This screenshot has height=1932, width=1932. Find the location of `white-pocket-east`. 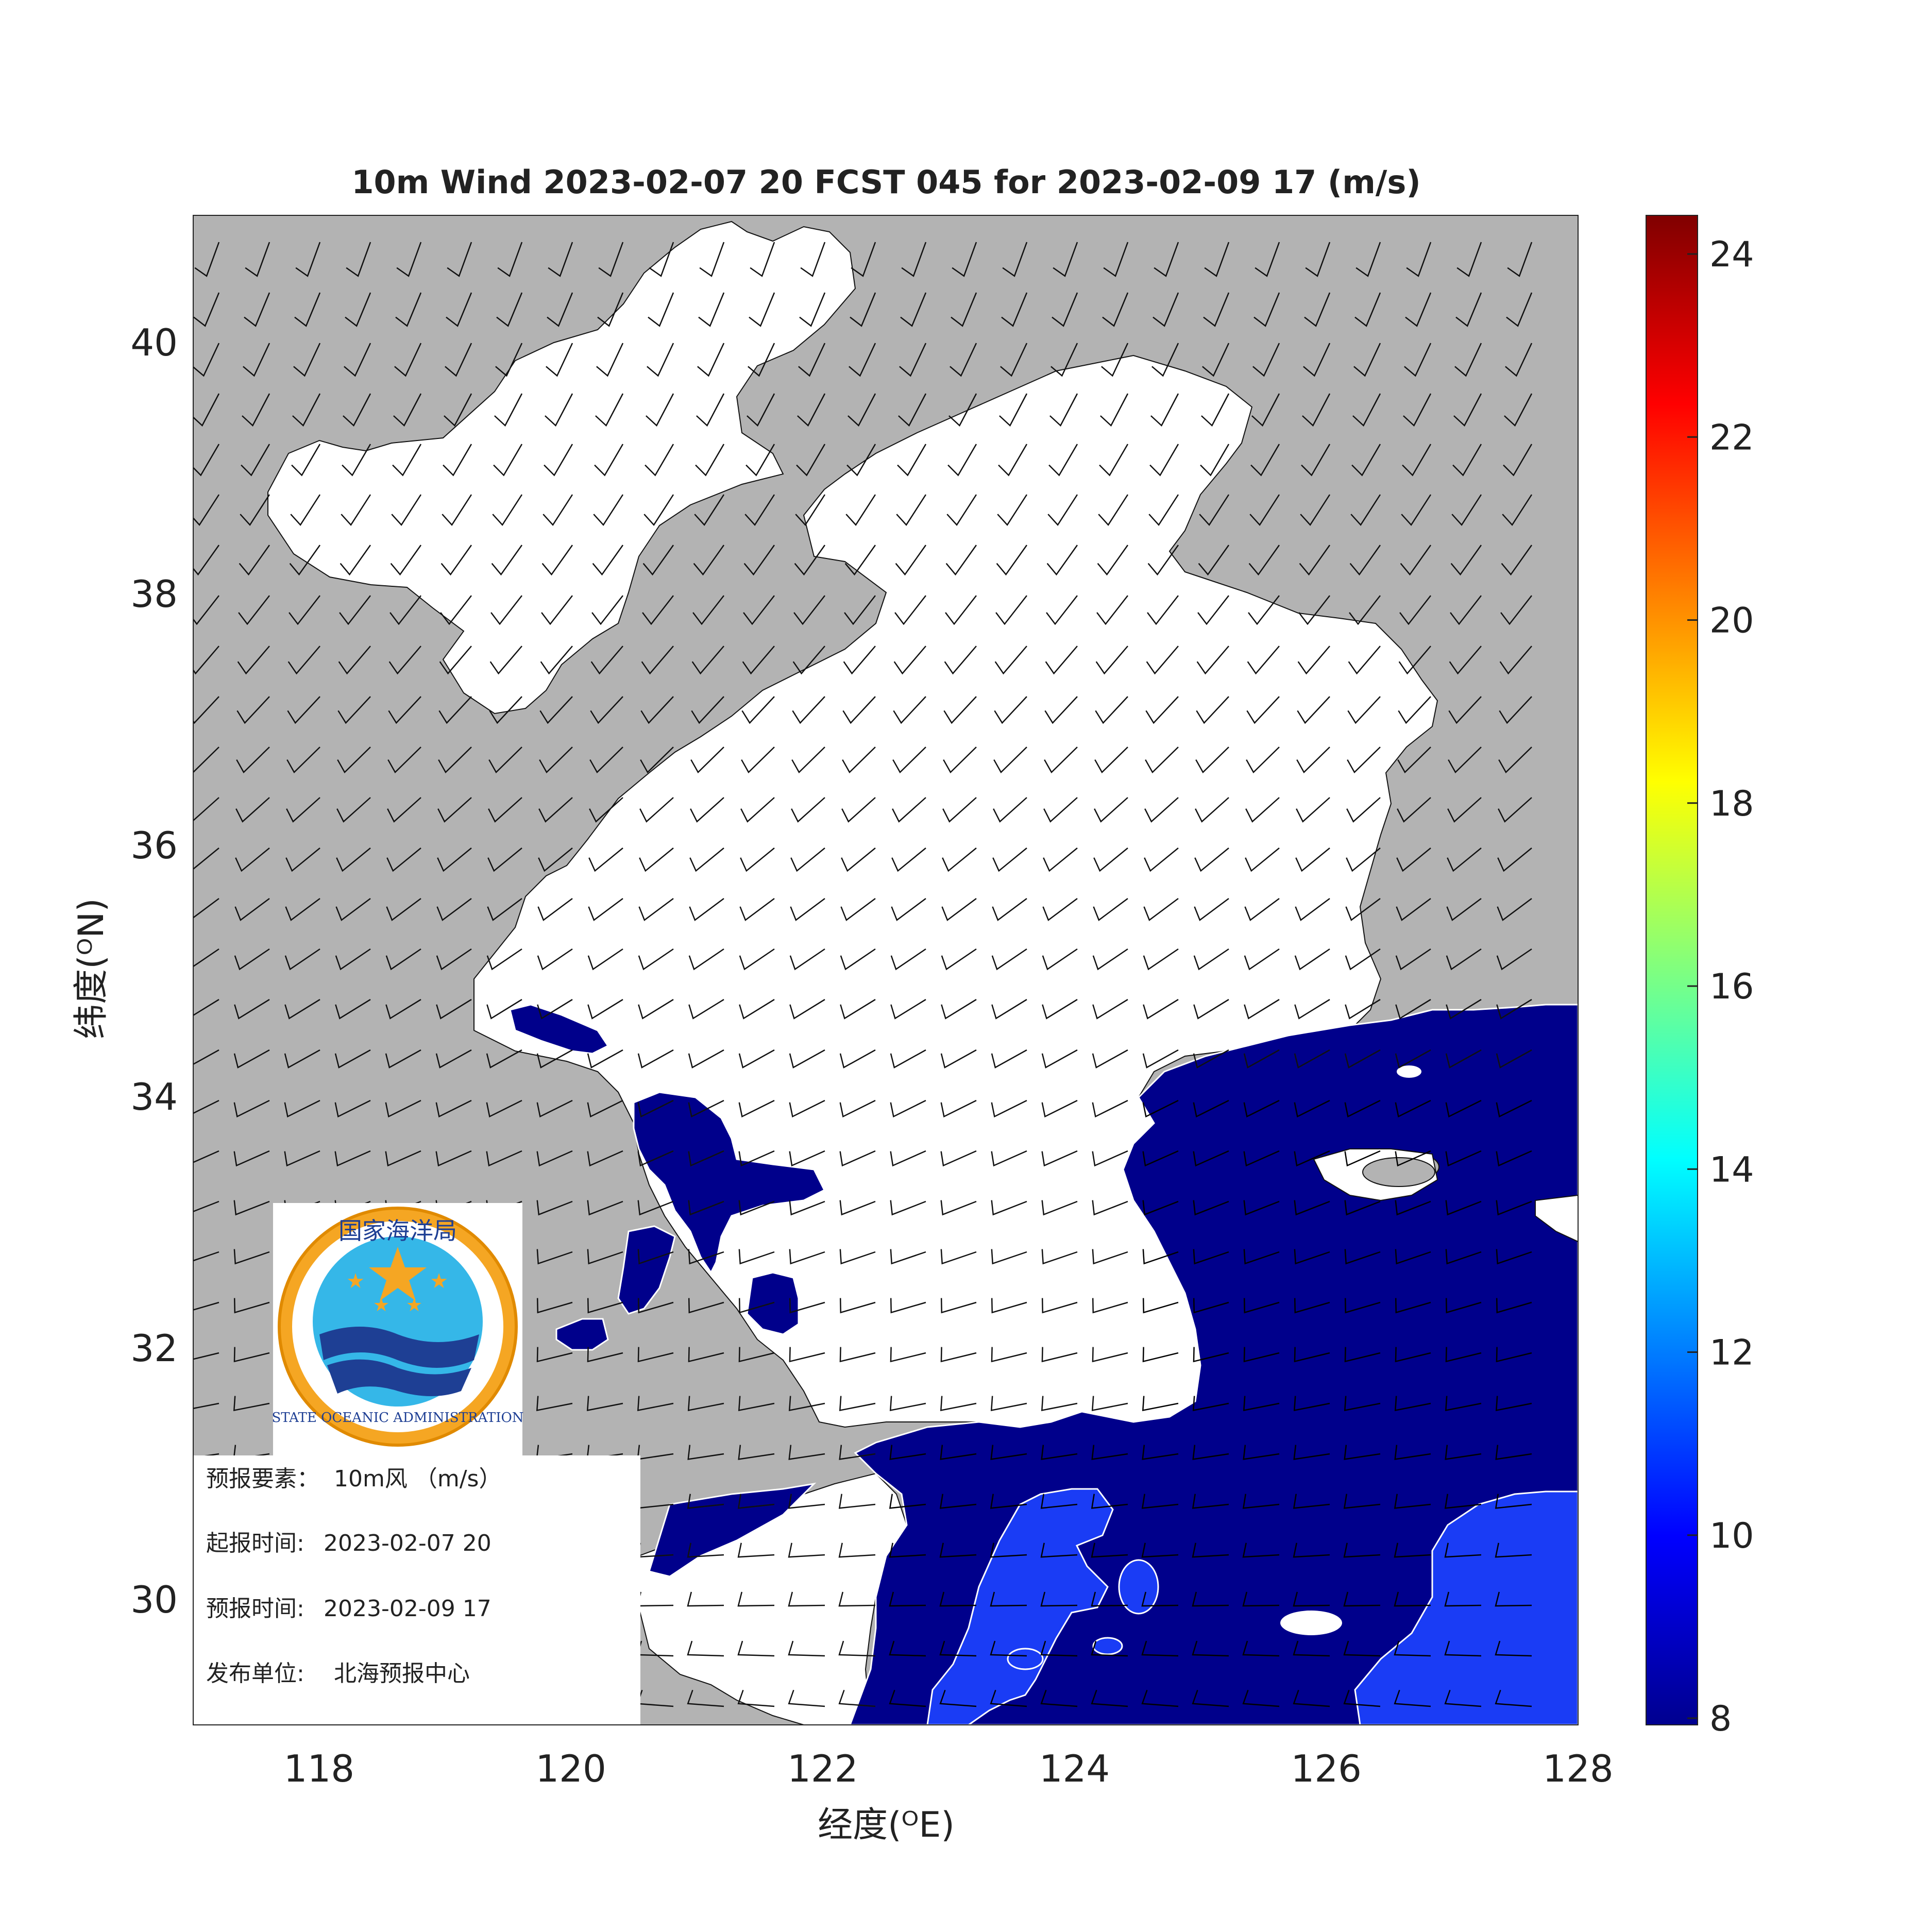

white-pocket-east is located at coordinates (1556, 1218).